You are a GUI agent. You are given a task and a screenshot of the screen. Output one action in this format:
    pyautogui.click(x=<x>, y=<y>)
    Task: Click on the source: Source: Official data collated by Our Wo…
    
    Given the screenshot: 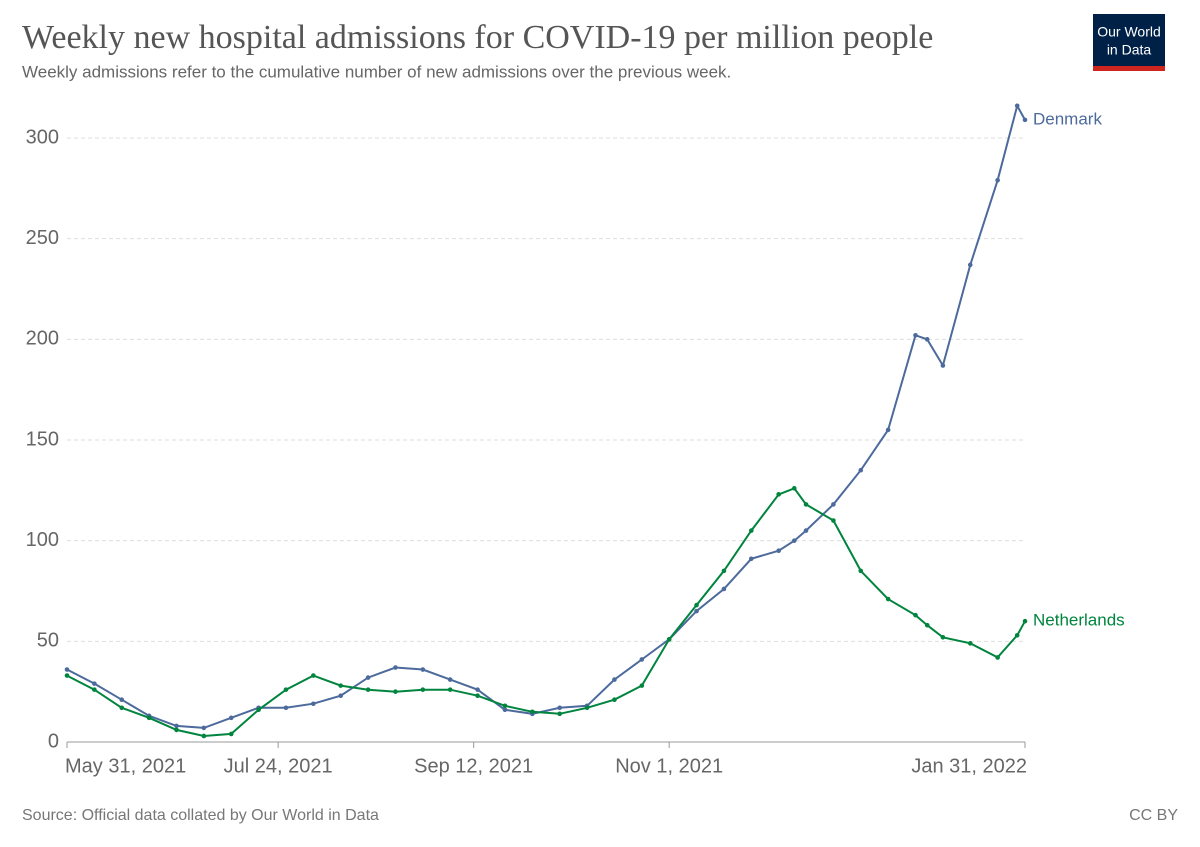 What is the action you would take?
    pyautogui.click(x=200, y=815)
    